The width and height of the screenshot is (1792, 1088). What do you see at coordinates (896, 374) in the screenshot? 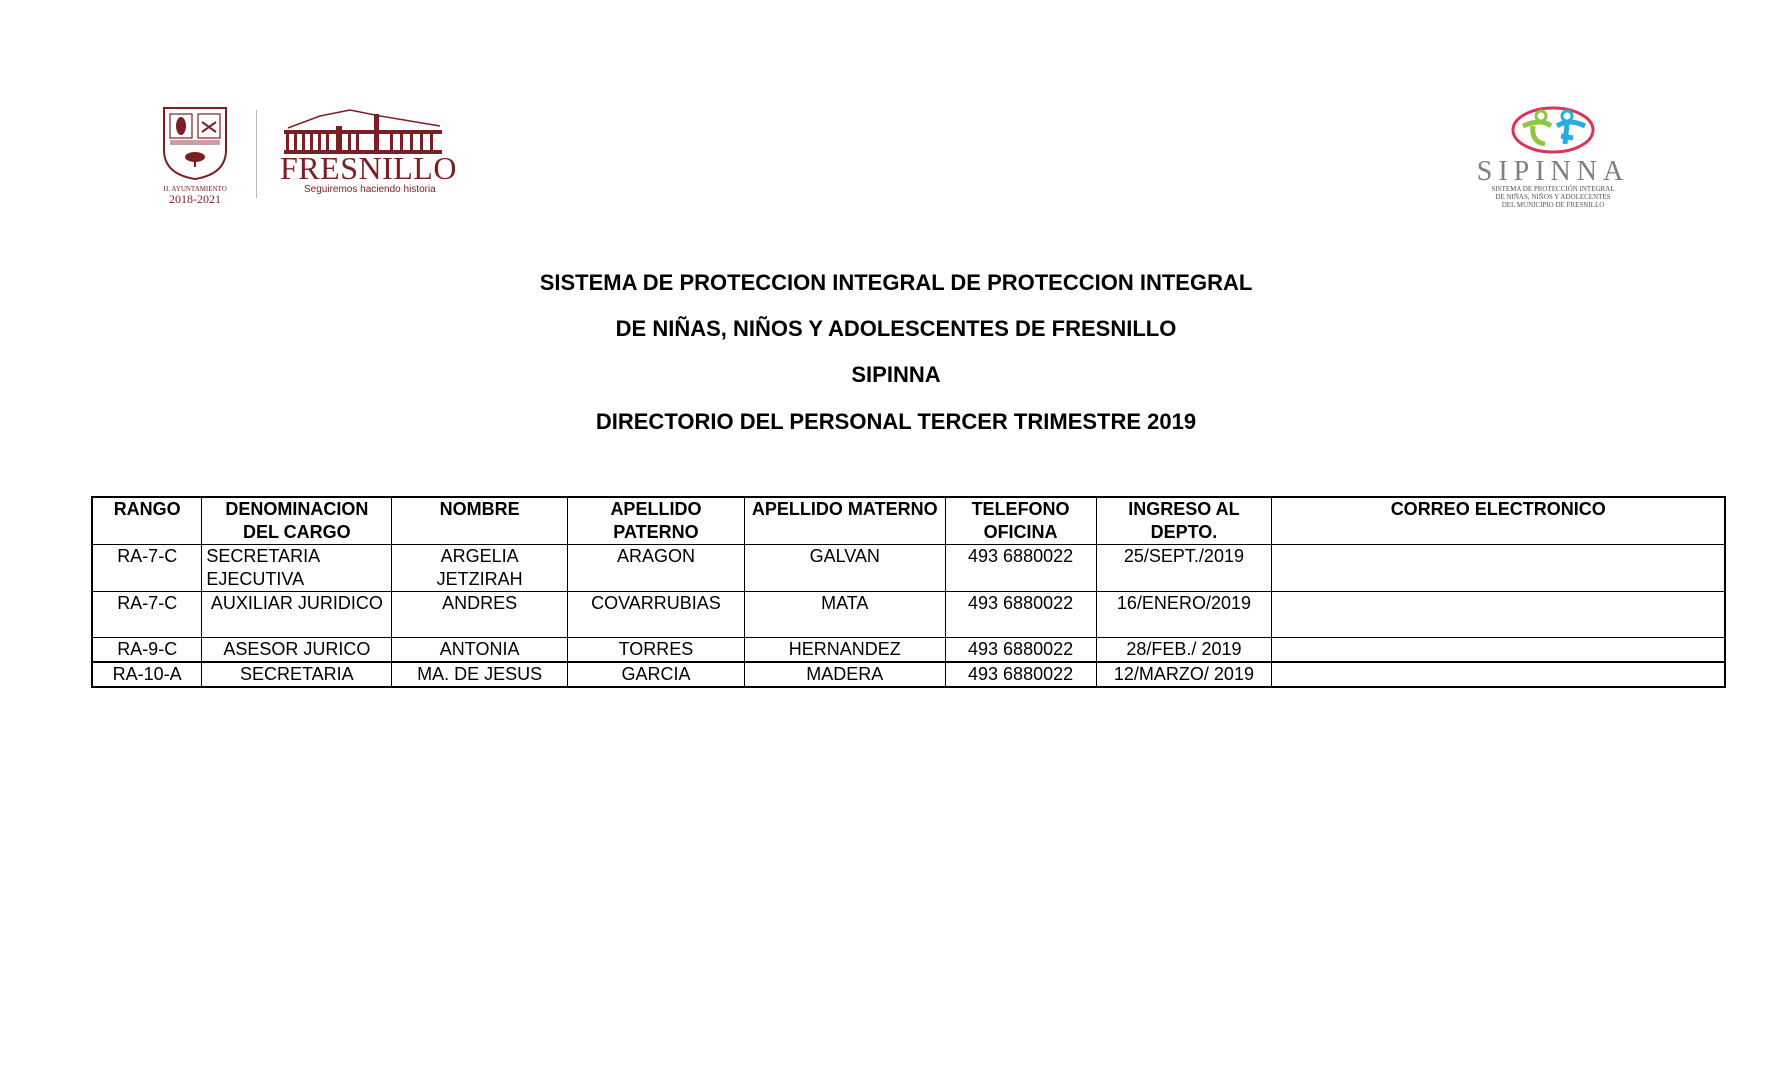
I see `title-line-3: SIPINNA` at bounding box center [896, 374].